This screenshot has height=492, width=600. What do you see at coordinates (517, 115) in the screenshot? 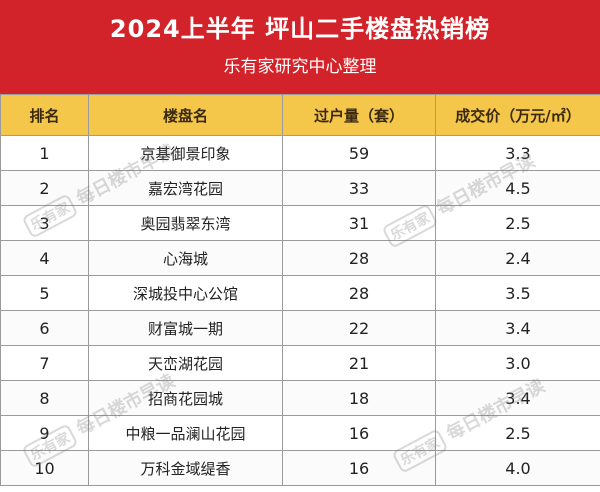
I see `column-header-price: 成交价（万元/㎡）` at bounding box center [517, 115].